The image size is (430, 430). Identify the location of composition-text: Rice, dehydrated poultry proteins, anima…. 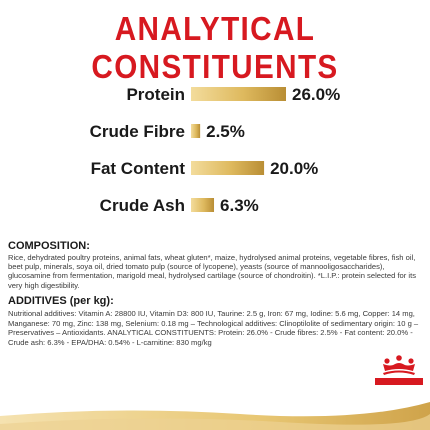
(212, 271).